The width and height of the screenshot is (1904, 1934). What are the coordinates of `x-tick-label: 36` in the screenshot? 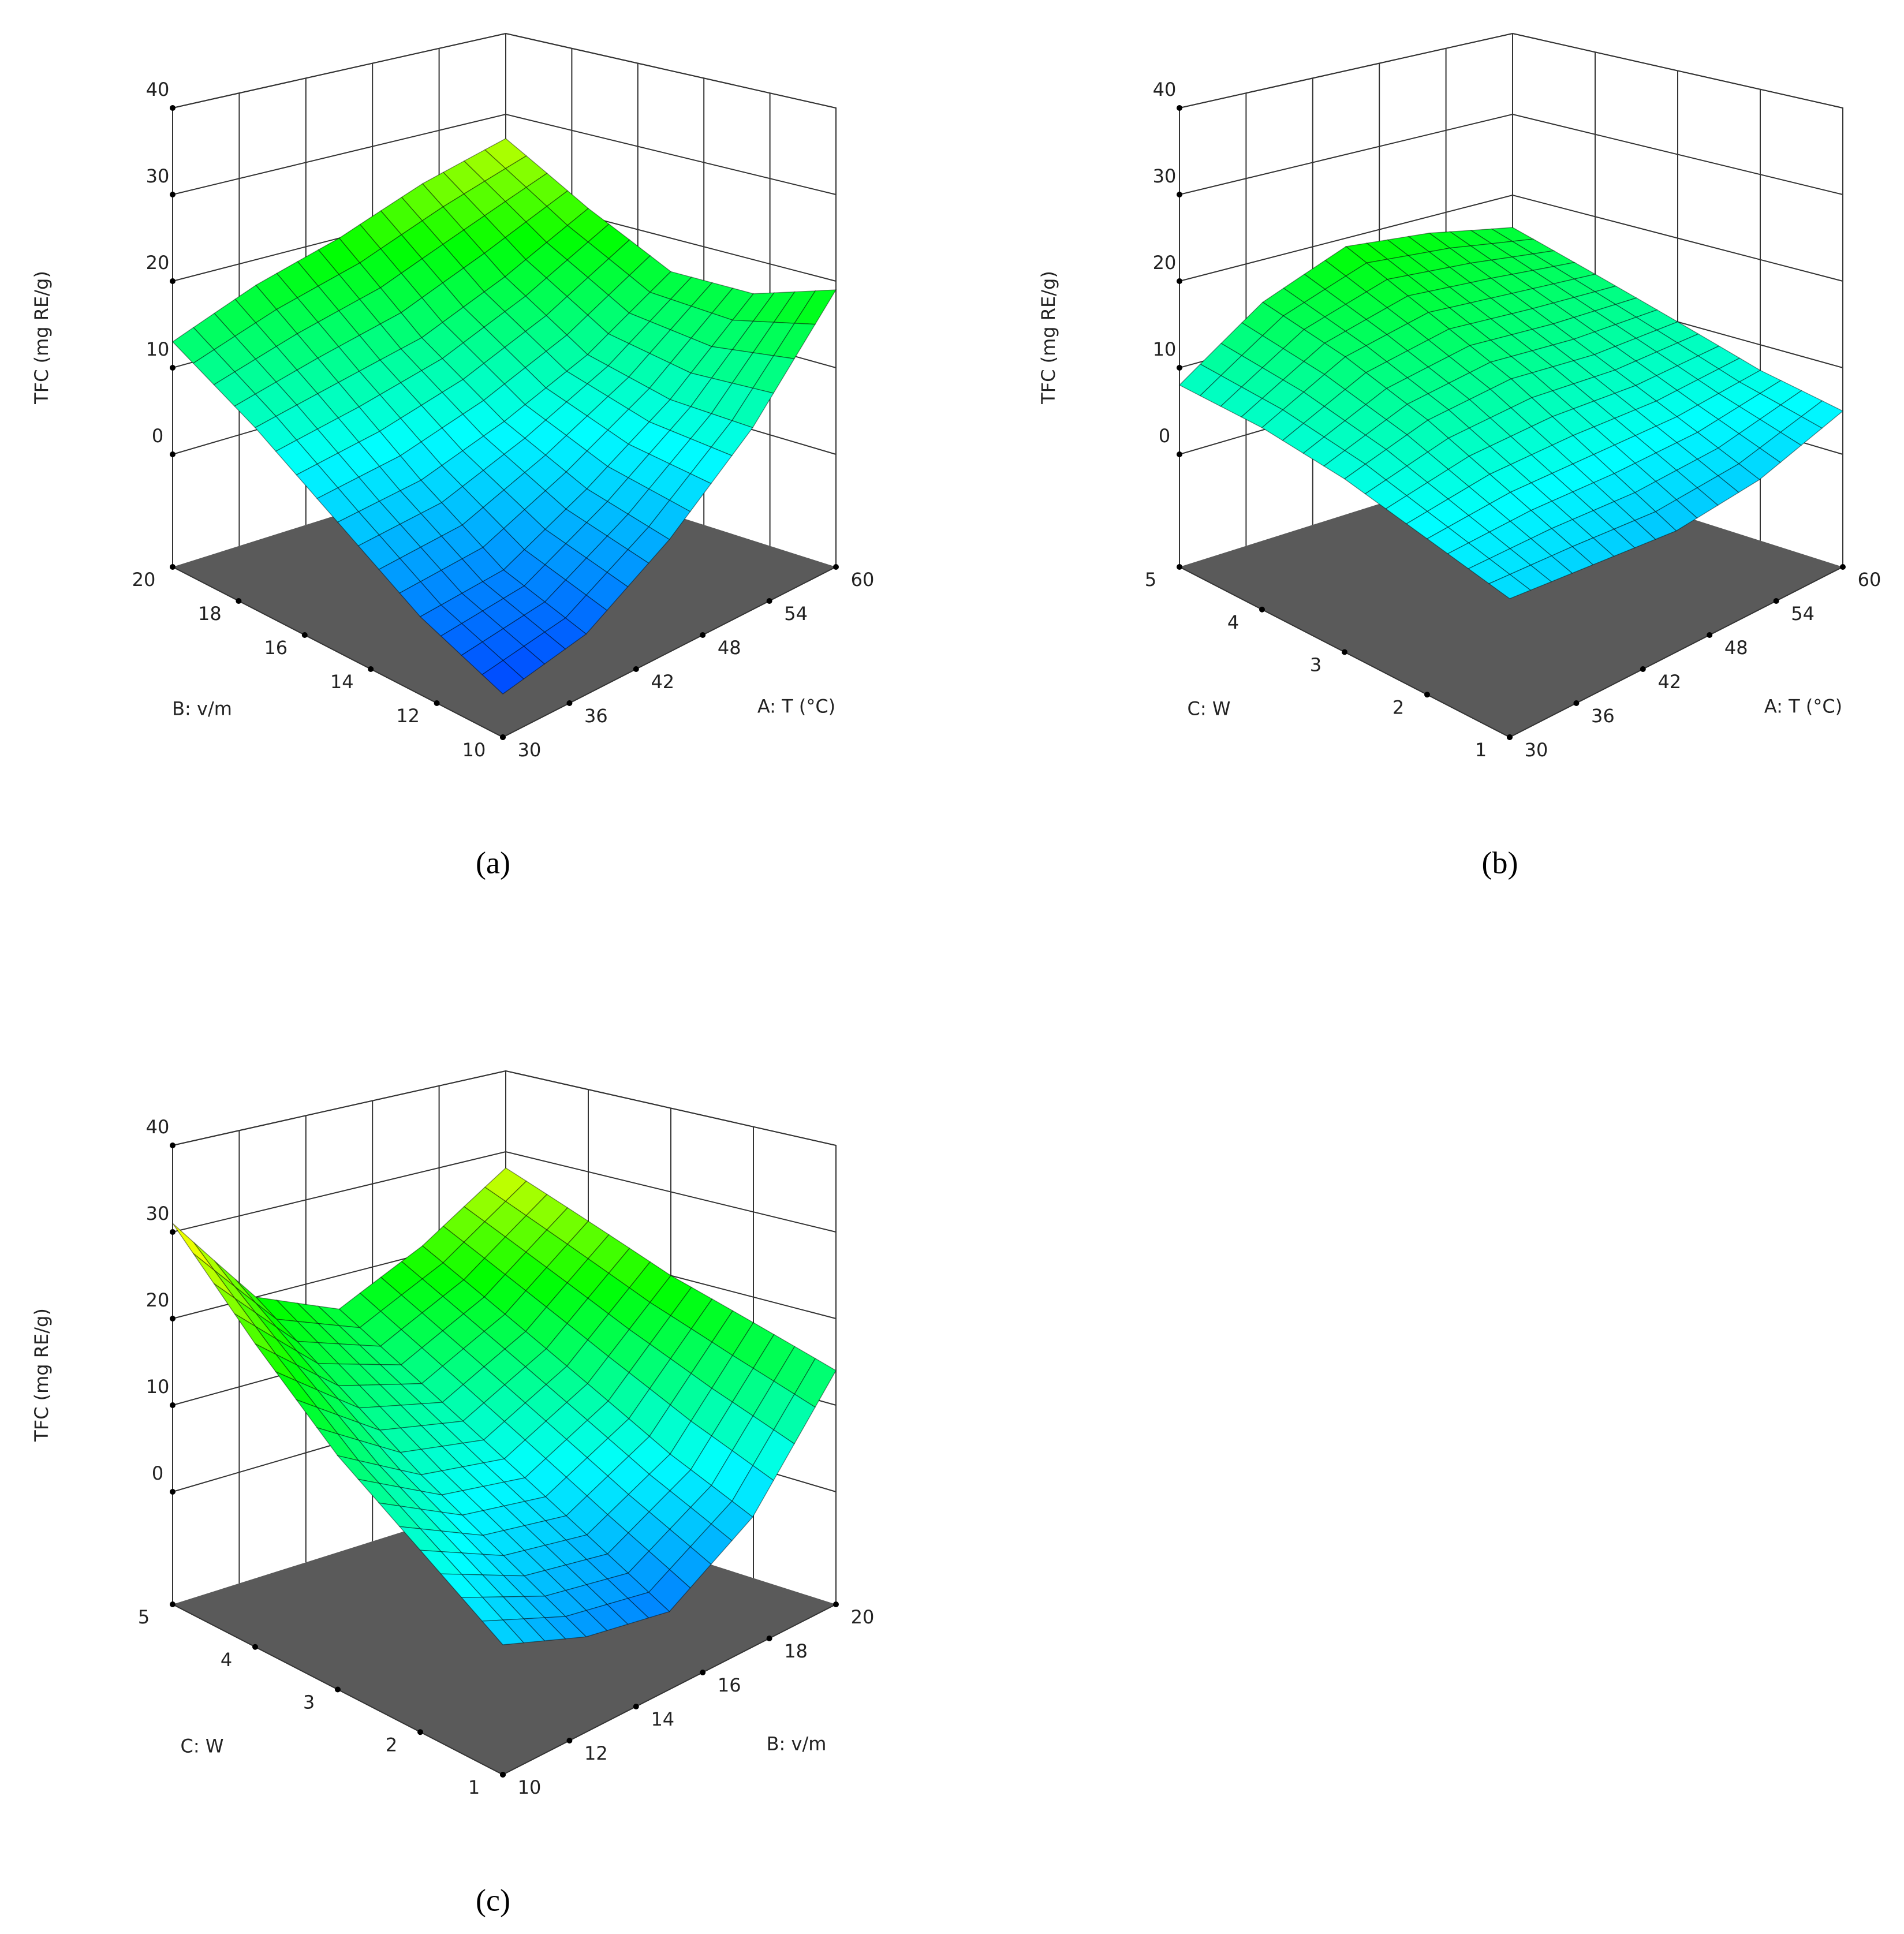 It's located at (596, 716).